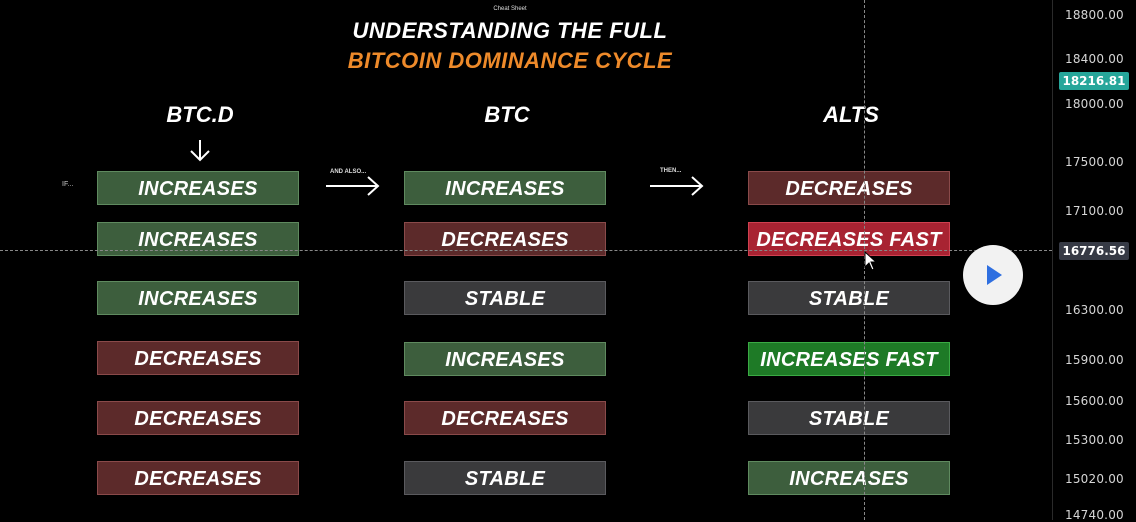 The height and width of the screenshot is (522, 1136). What do you see at coordinates (1094, 310) in the screenshot?
I see `price-tick: 16300.00` at bounding box center [1094, 310].